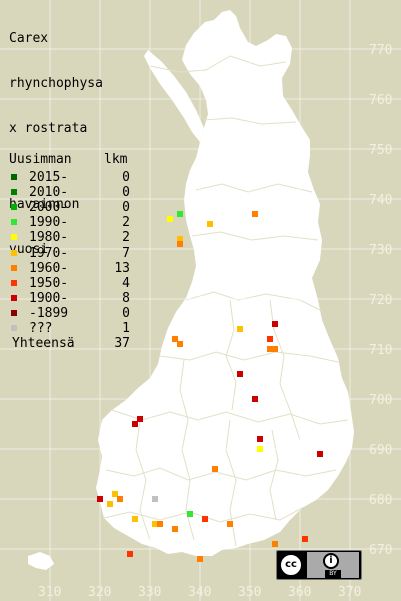  Describe the element at coordinates (126, 283) in the screenshot. I see `legend-count: 4` at that location.